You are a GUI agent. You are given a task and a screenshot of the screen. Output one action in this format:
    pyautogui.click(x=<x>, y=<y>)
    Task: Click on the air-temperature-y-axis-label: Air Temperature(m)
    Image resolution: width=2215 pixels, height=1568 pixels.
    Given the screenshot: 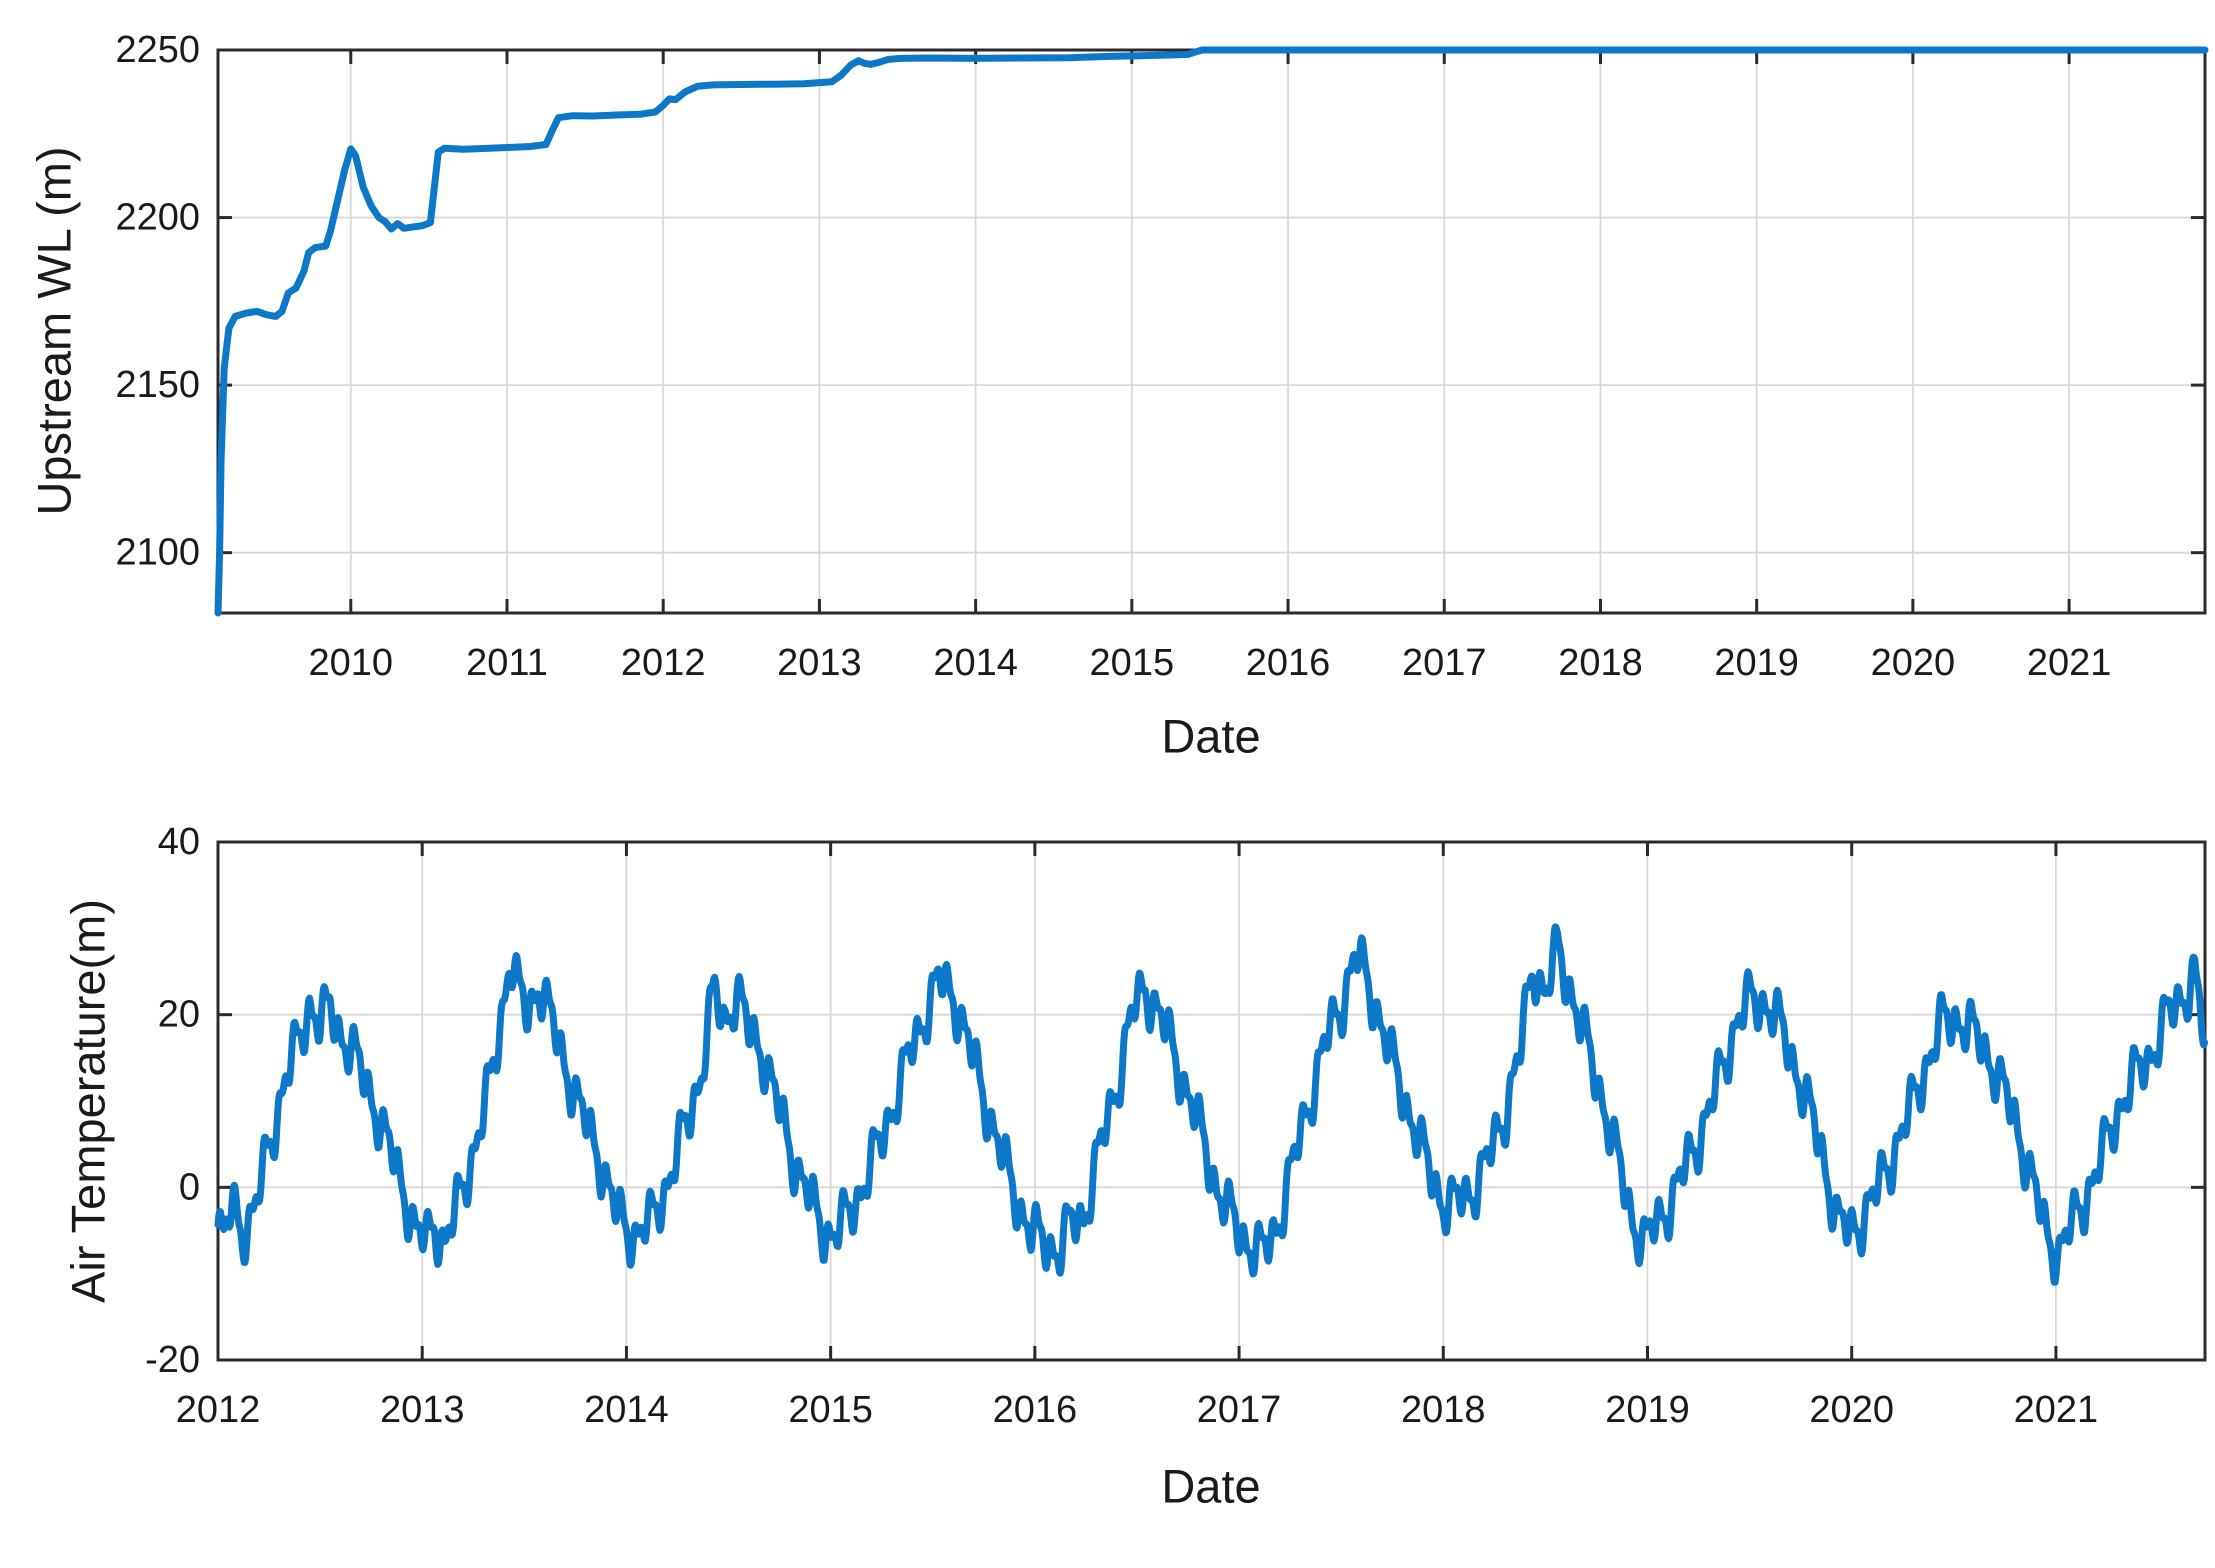 What is the action you would take?
    pyautogui.click(x=88, y=1101)
    